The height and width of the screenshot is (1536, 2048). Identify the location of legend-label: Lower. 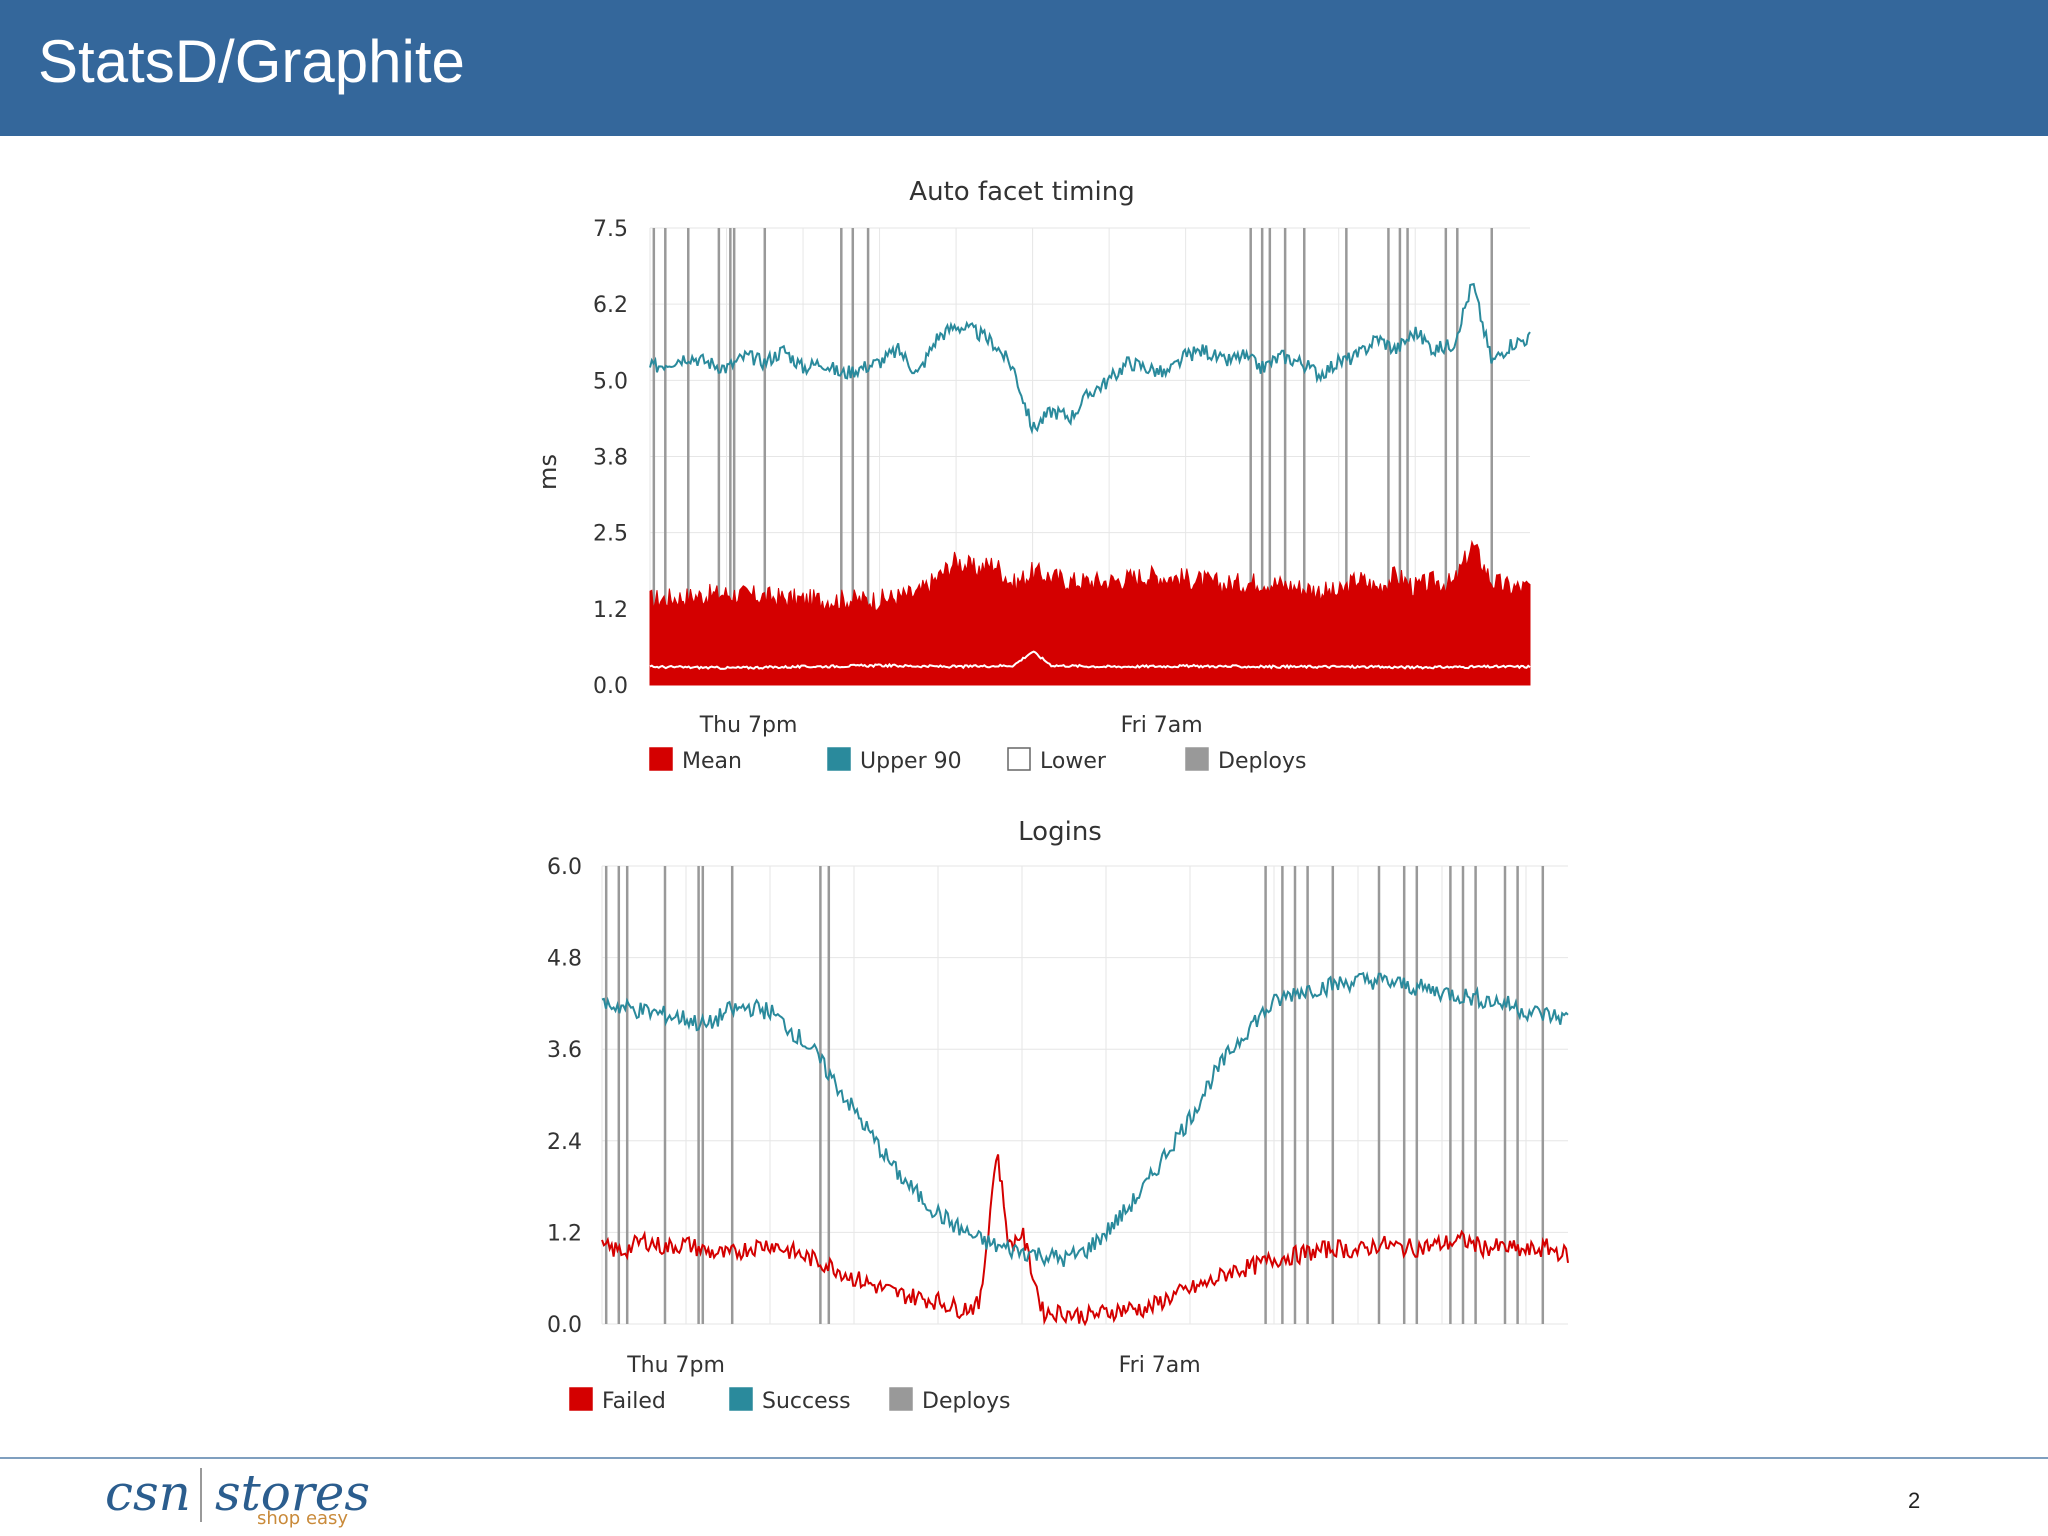
(1073, 761).